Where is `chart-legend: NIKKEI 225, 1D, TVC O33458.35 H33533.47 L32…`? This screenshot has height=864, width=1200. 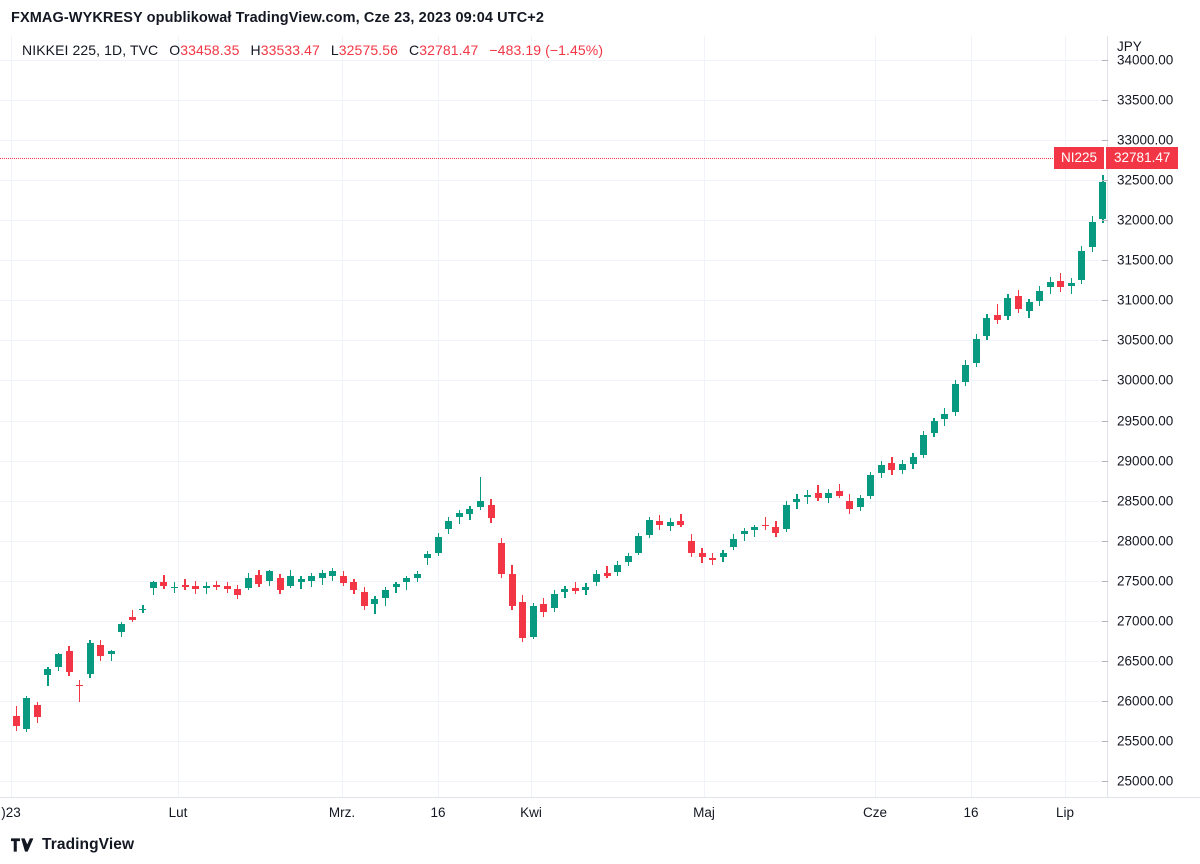 chart-legend: NIKKEI 225, 1D, TVC O33458.35 H33533.47 L32… is located at coordinates (312, 50).